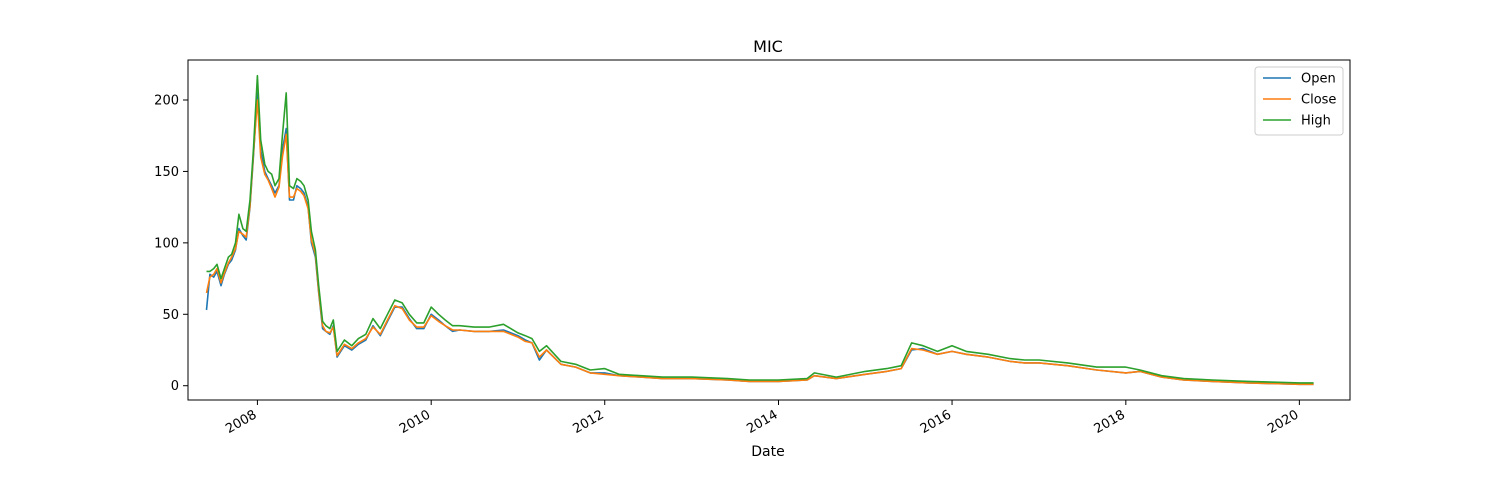 This screenshot has width=1500, height=500. Describe the element at coordinates (589, 422) in the screenshot. I see `x-tick-label: 2012` at that location.